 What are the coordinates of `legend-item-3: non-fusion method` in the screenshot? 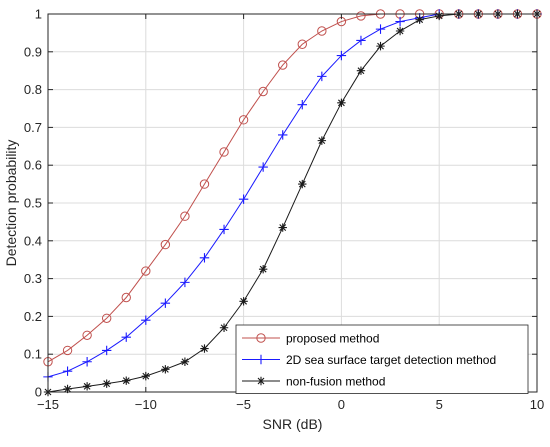 It's located at (313, 382).